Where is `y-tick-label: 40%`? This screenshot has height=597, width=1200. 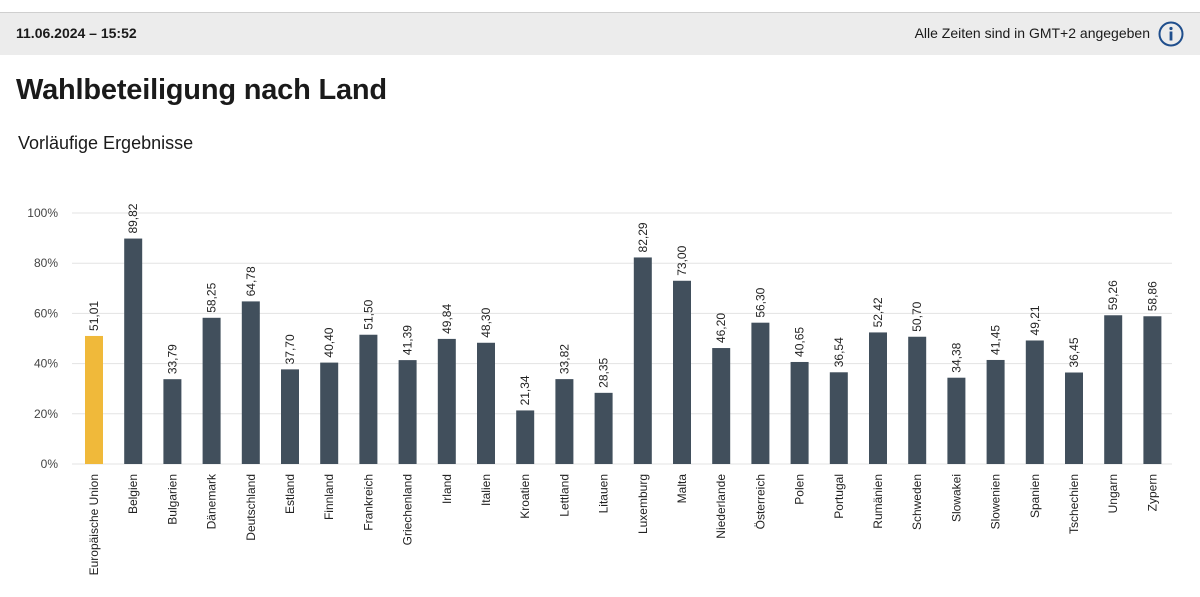
y-tick-label: 40% is located at coordinates (46, 364).